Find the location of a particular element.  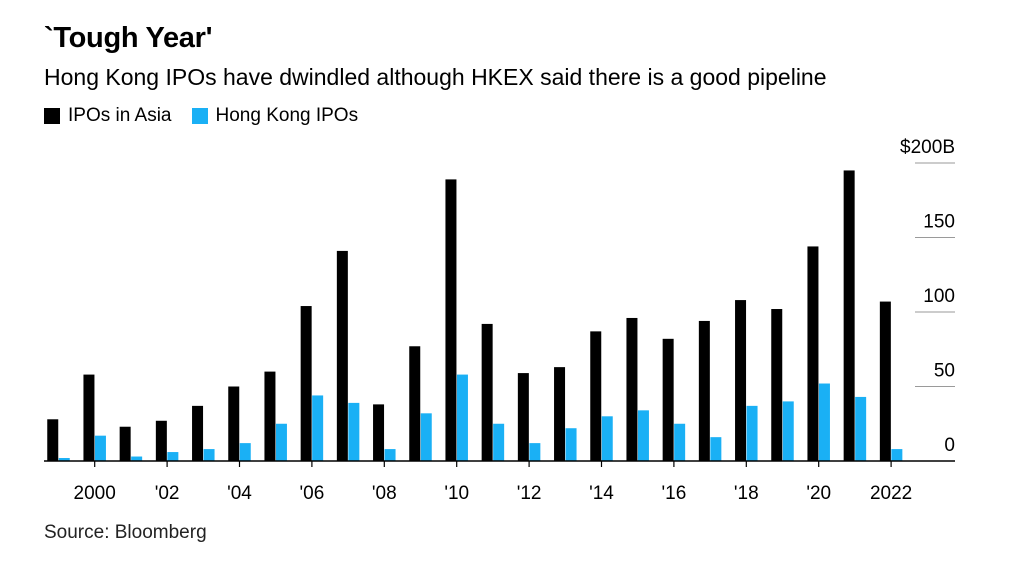

y-tick-label: 100 is located at coordinates (939, 296).